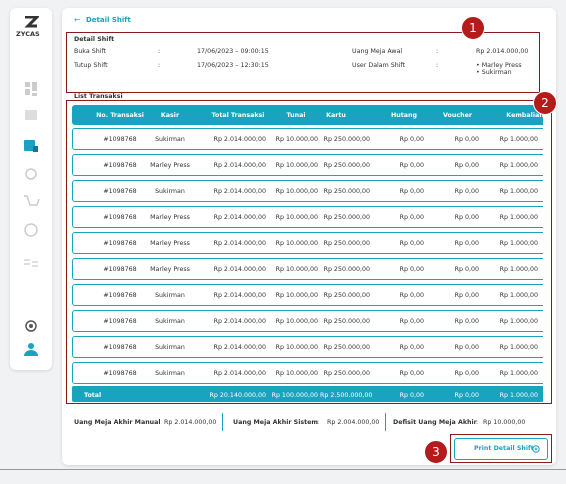 The height and width of the screenshot is (484, 566). Describe the element at coordinates (502, 51) in the screenshot. I see `detail-value: Rp 2.014.000,00` at that location.